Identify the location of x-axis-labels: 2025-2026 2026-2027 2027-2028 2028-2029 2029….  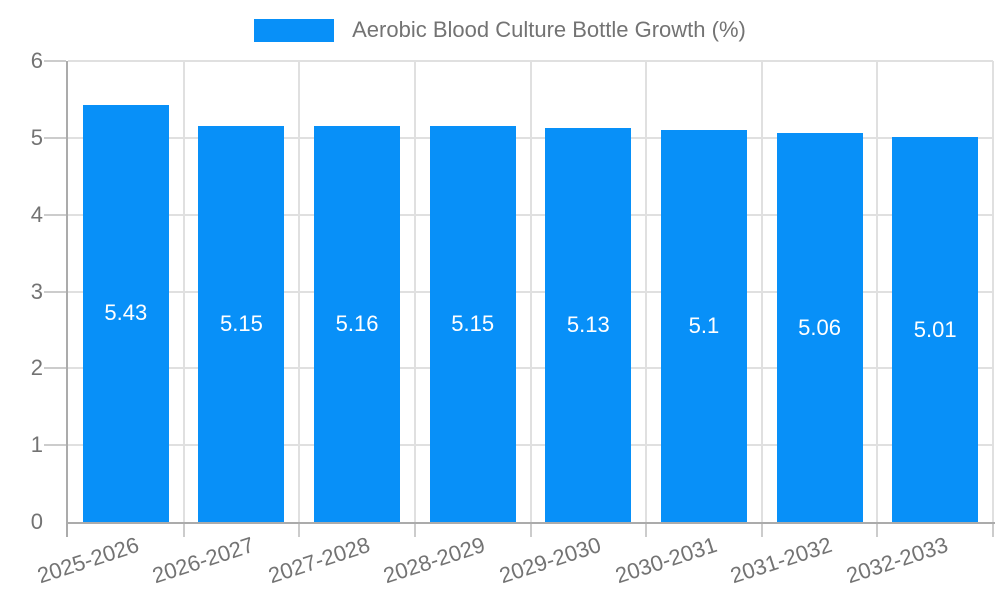
(513, 562).